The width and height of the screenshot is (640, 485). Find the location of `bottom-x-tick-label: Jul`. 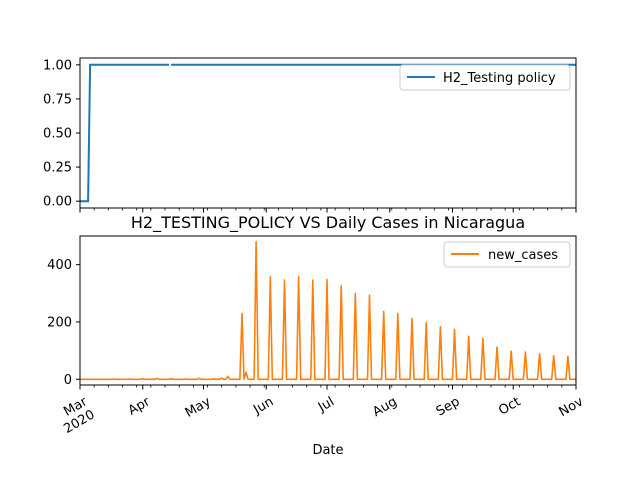

bottom-x-tick-label: Jul is located at coordinates (326, 404).